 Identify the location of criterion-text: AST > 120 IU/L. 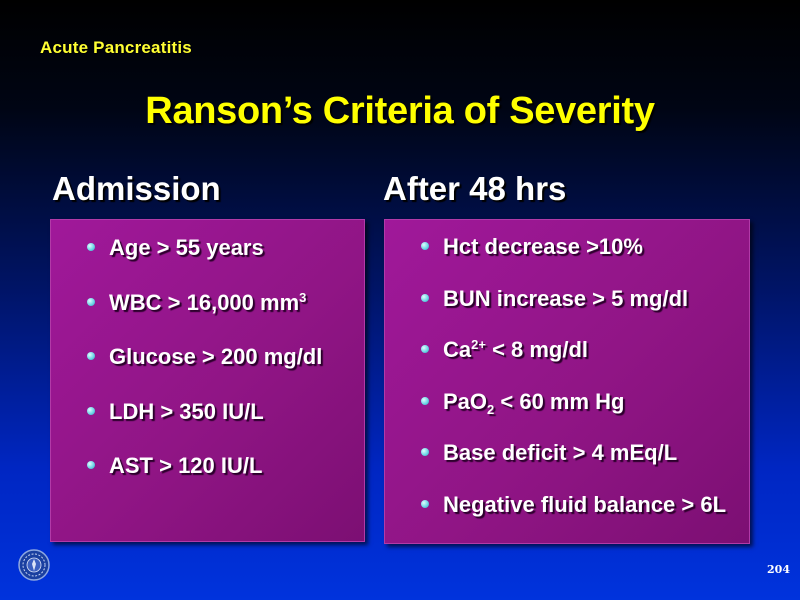
(186, 465).